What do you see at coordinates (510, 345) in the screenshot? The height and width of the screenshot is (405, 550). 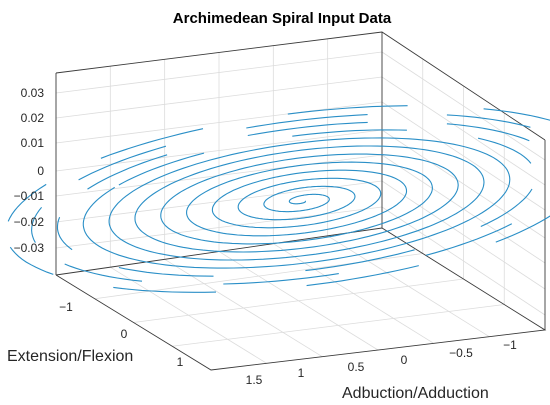 I see `x-tick-label: −1` at bounding box center [510, 345].